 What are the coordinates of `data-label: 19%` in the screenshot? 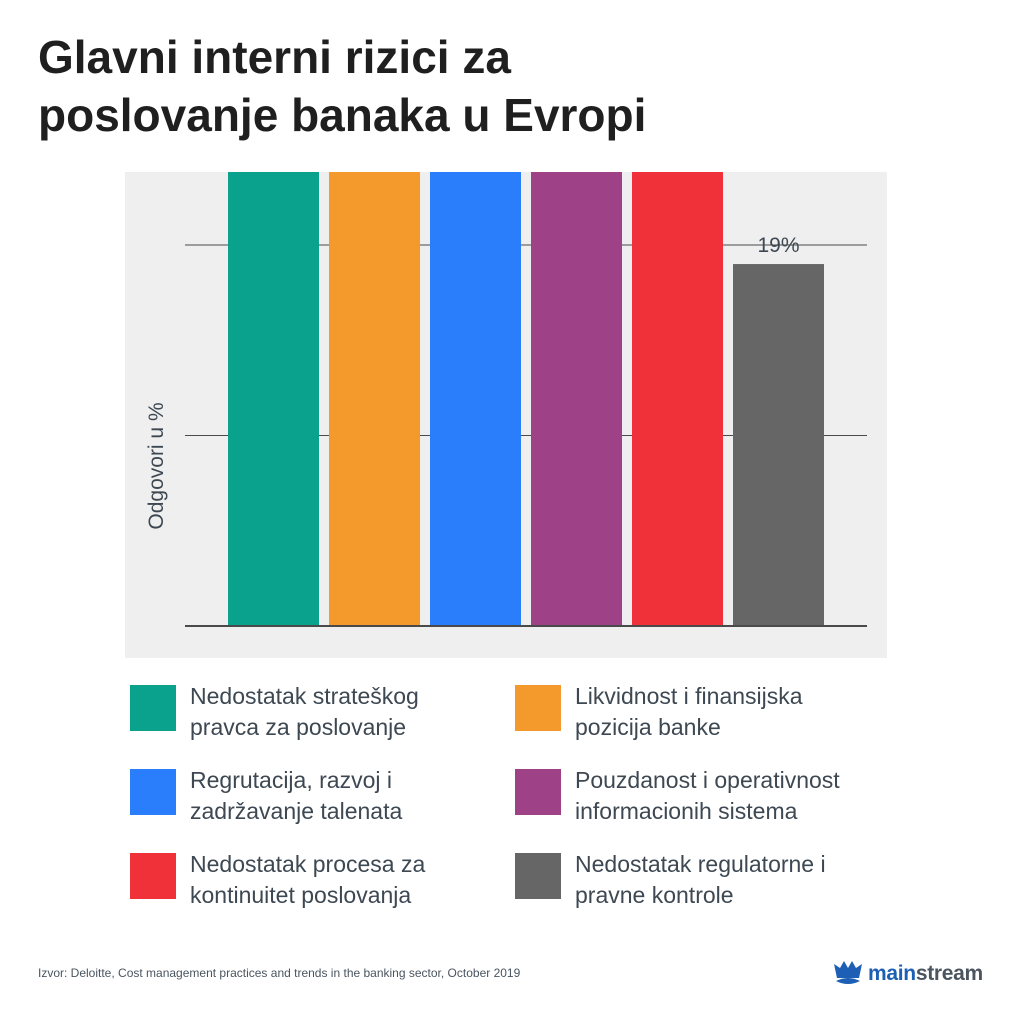 It's located at (778, 245).